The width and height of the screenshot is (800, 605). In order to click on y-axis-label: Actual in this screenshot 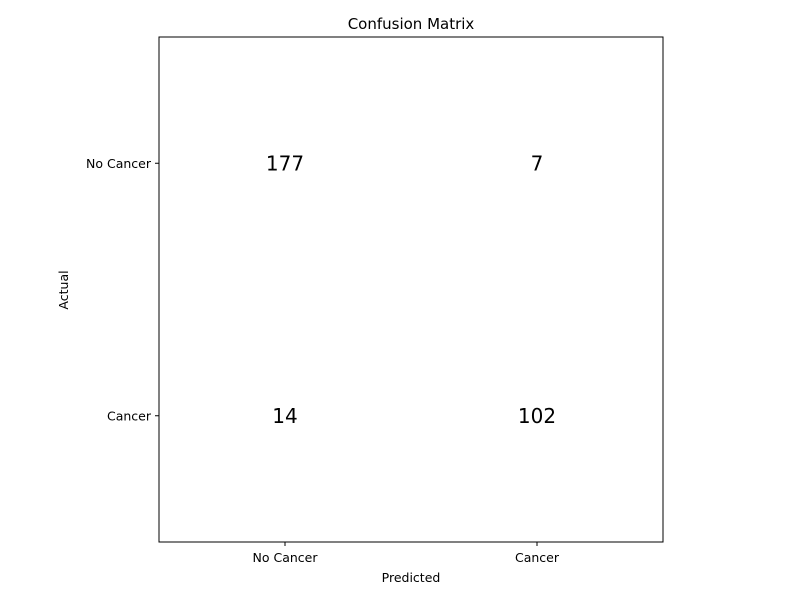, I will do `click(63, 289)`.